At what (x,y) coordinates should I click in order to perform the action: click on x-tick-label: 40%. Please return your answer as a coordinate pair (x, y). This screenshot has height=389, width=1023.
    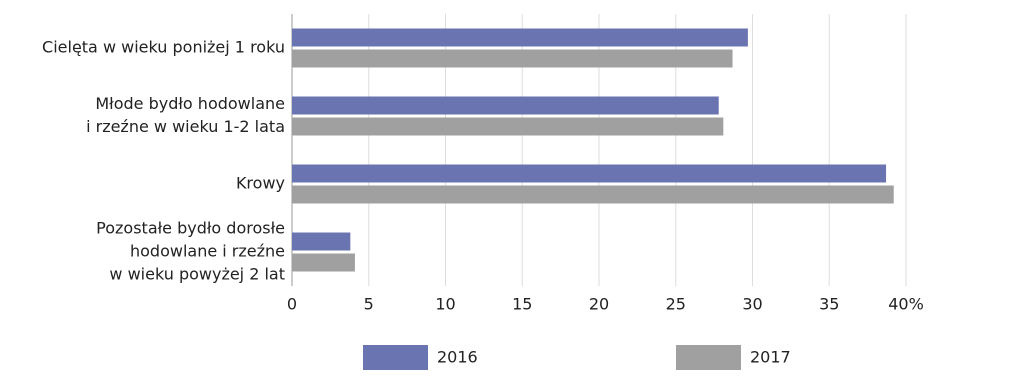
    Looking at the image, I should click on (906, 304).